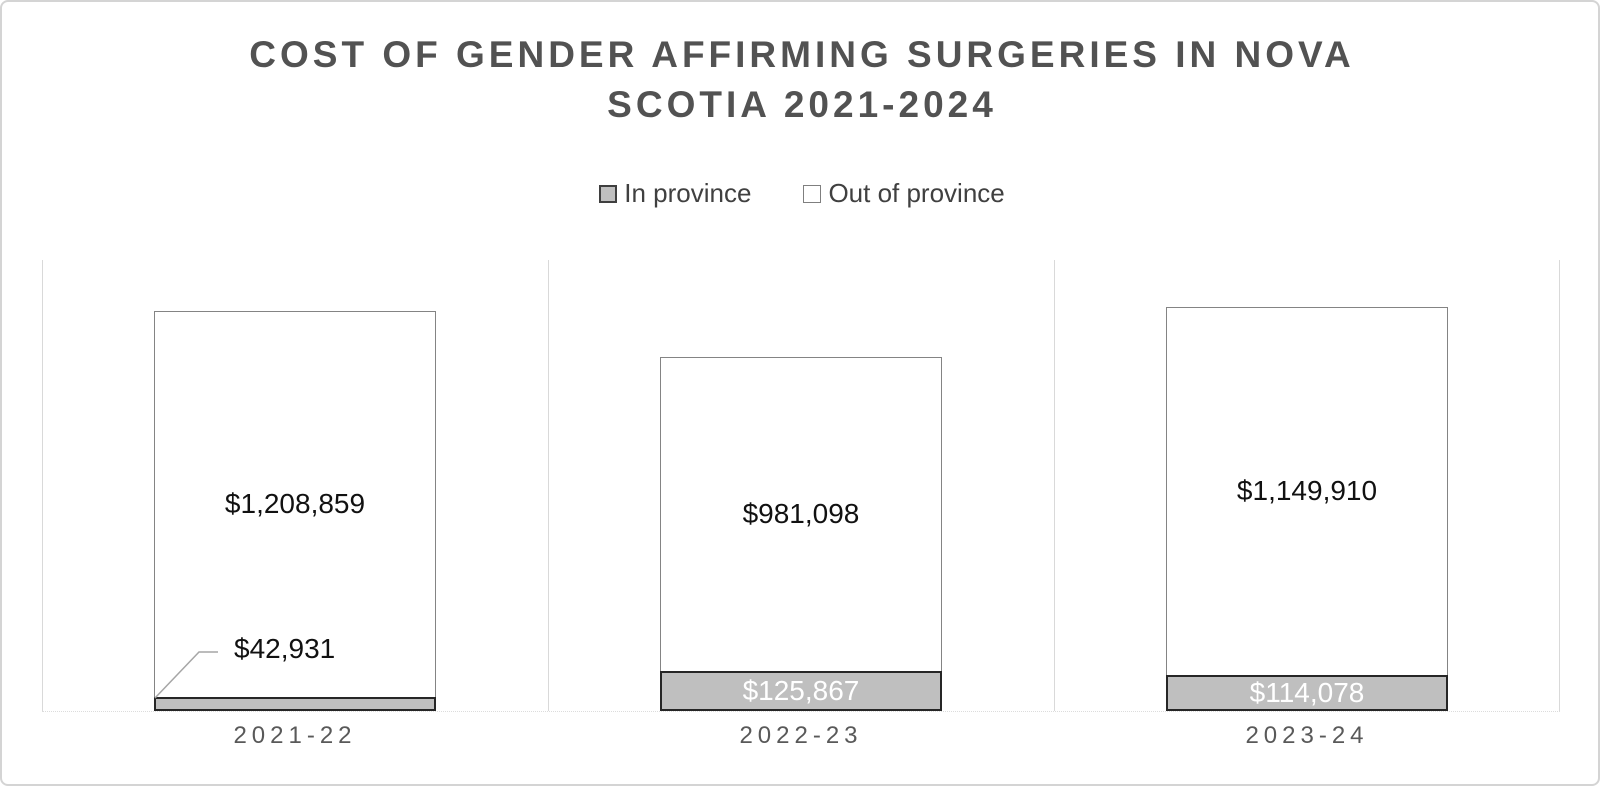  I want to click on data-label-in-2022-23: $125,867, so click(801, 690).